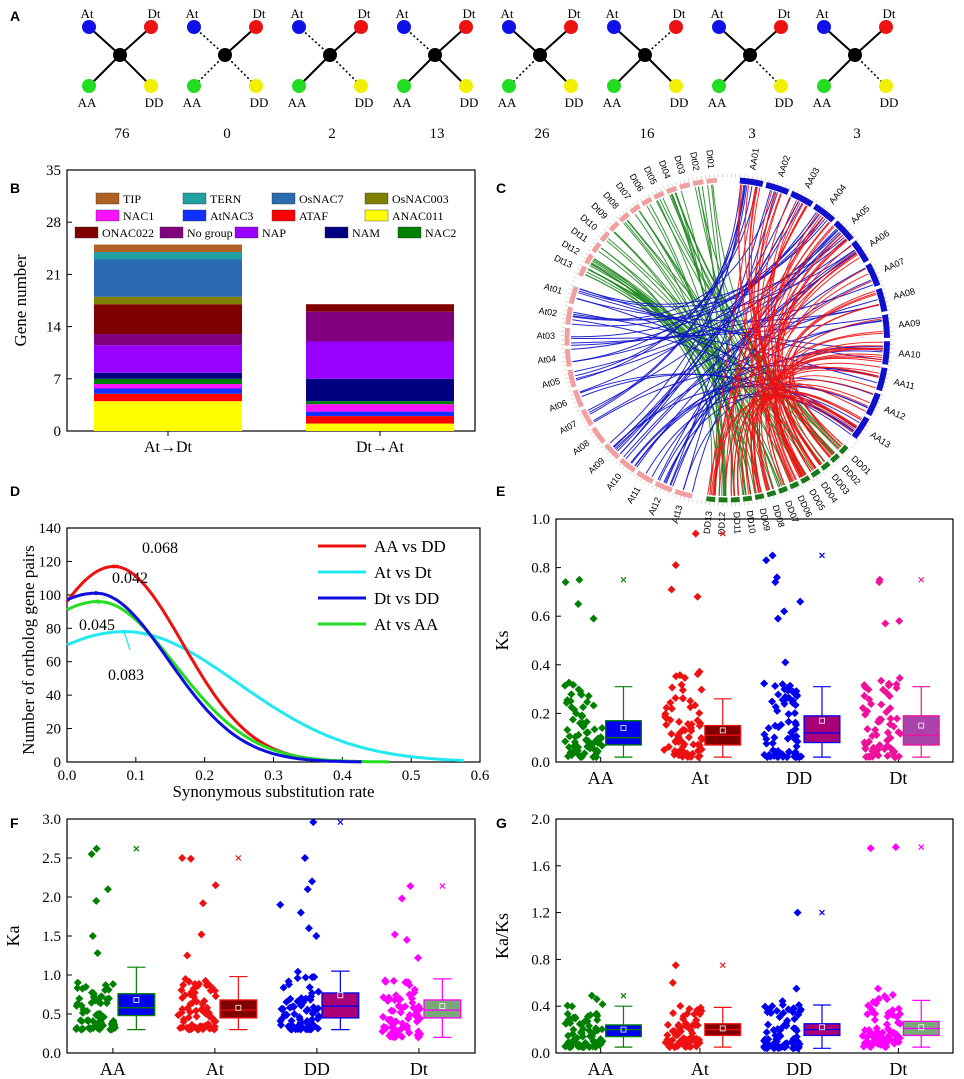  Describe the element at coordinates (889, 13) in the screenshot. I see `label-dt: Dt` at that location.